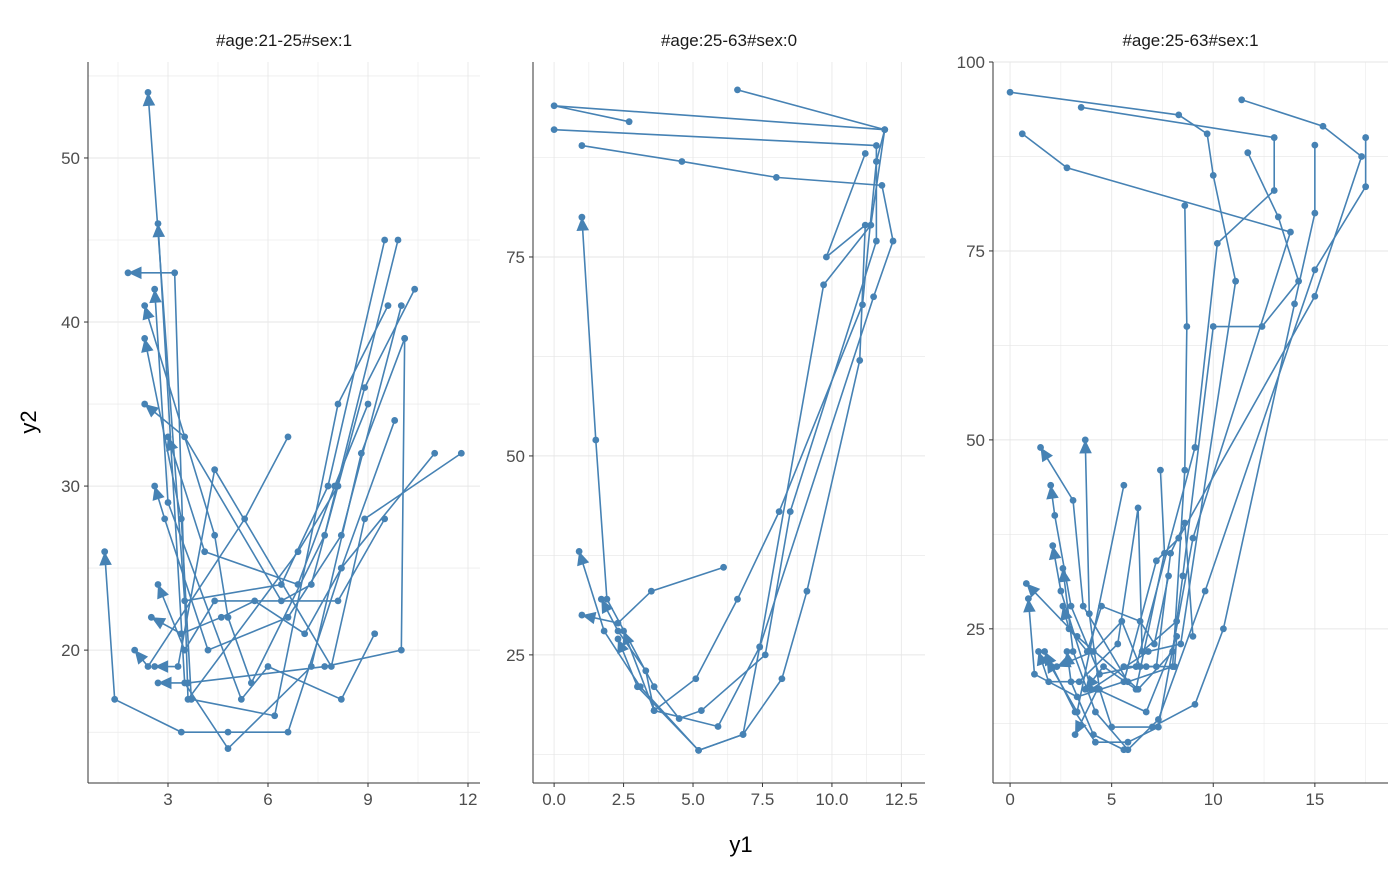  What do you see at coordinates (1111, 799) in the screenshot?
I see `x-tick-label: 5` at bounding box center [1111, 799].